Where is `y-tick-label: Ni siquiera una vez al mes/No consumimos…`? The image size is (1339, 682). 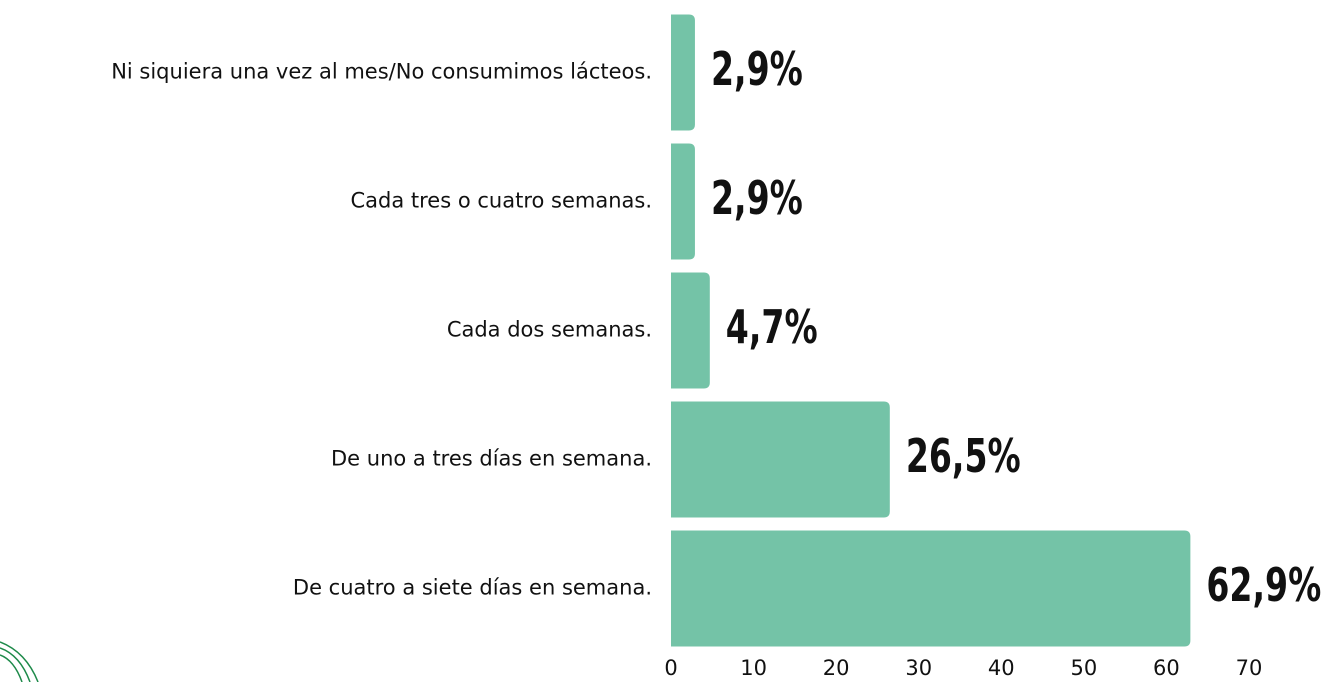 y-tick-label: Ni siquiera una vez al mes/No consumimos… is located at coordinates (381, 72).